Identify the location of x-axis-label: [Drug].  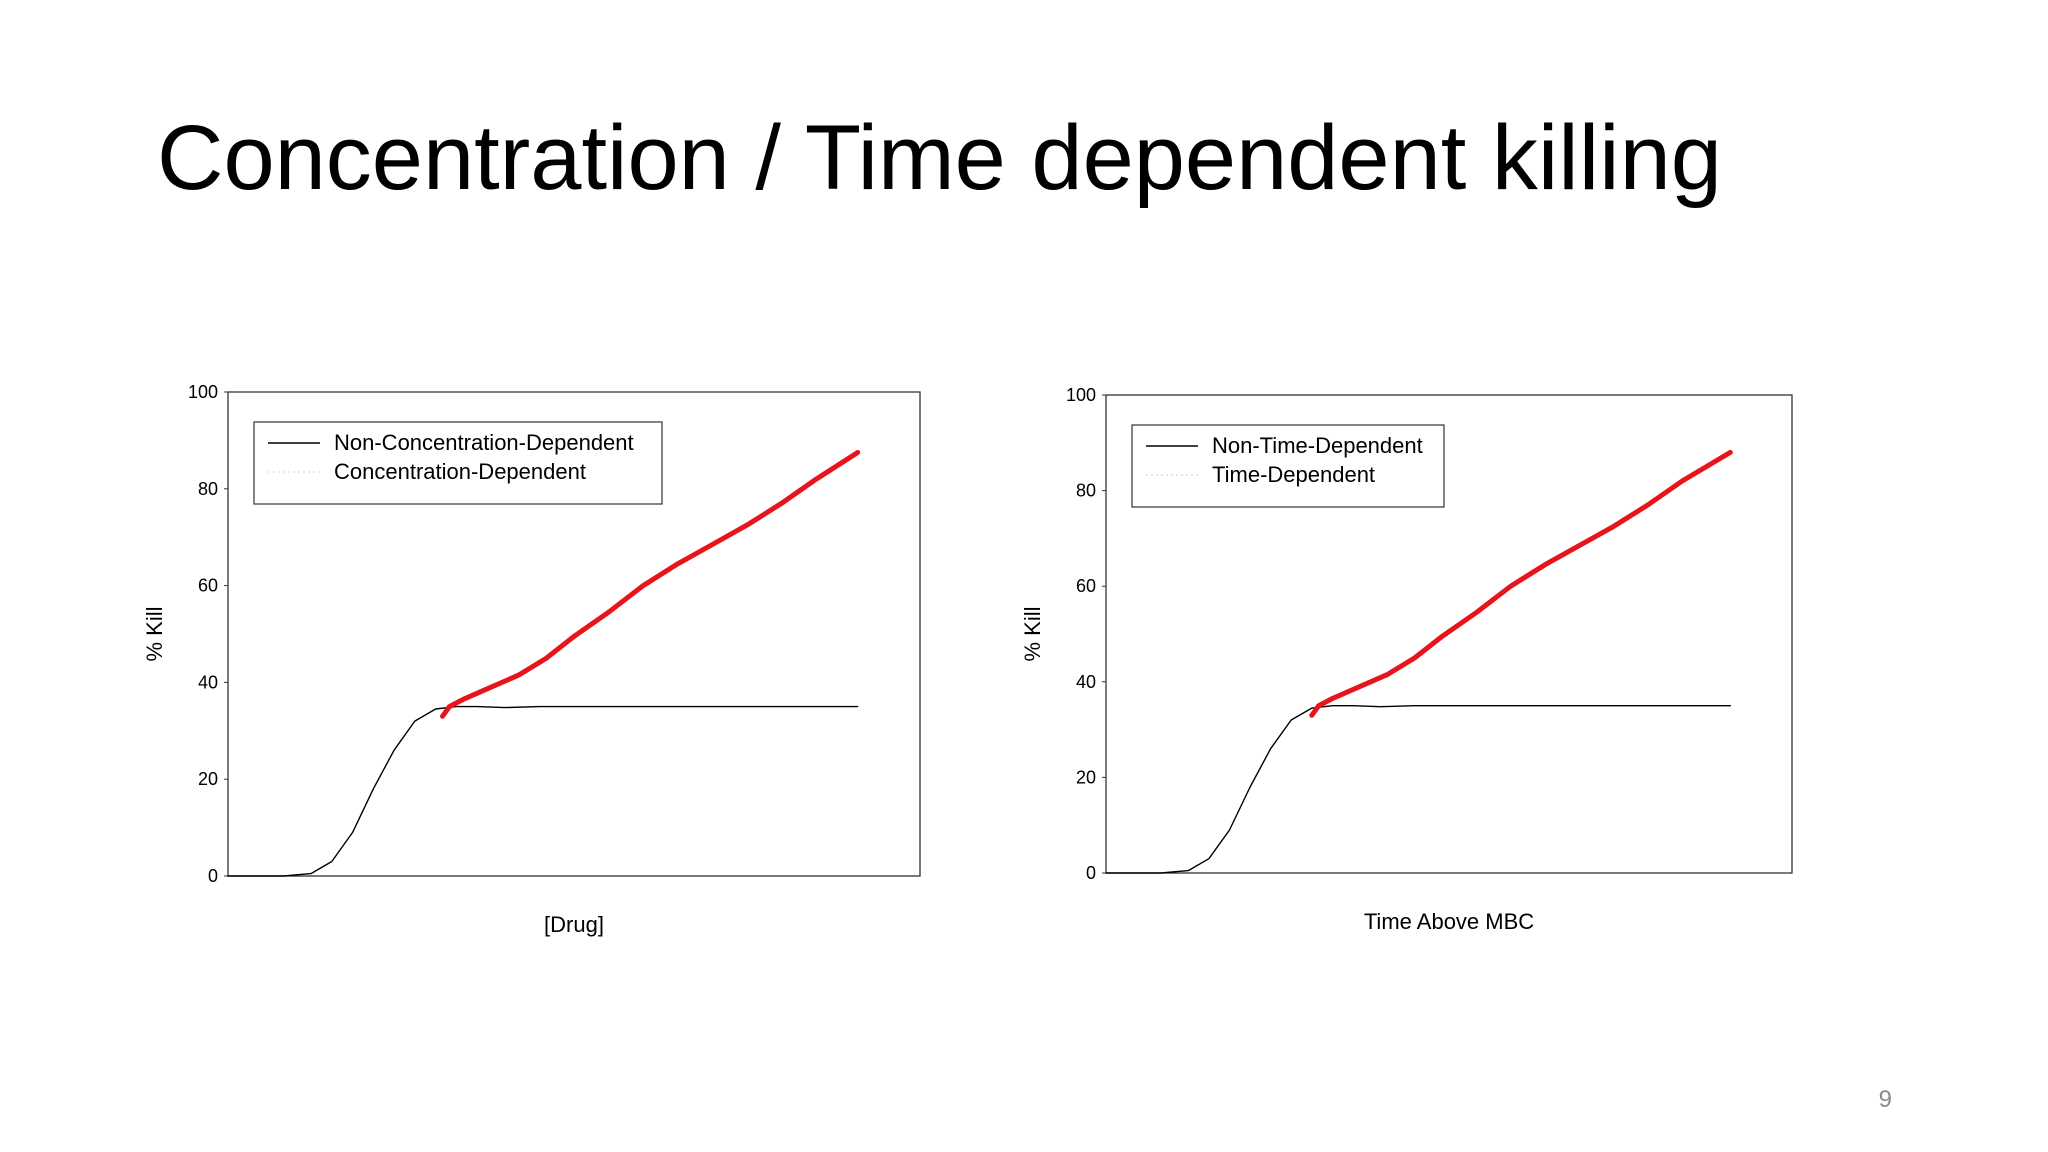
(574, 924).